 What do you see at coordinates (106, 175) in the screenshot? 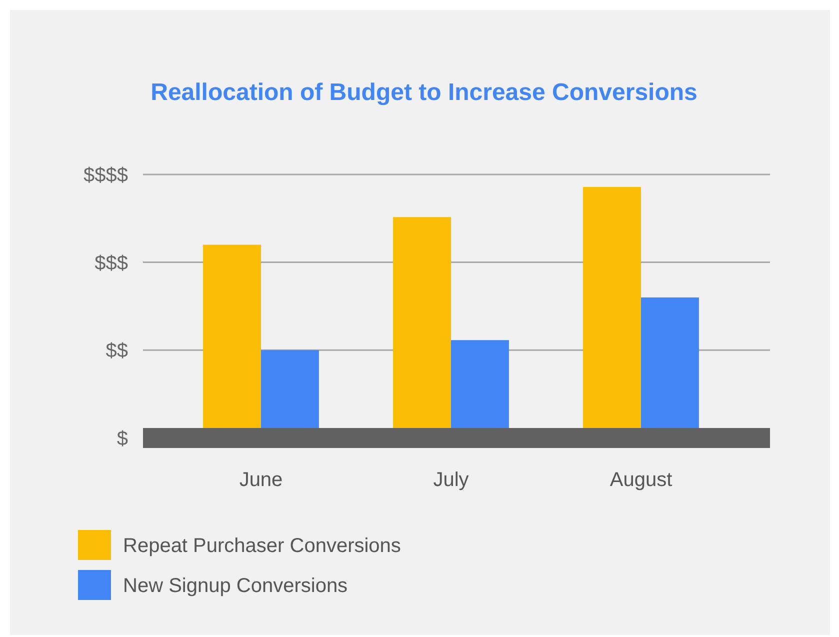
I see `ref-line-label: $$$$` at bounding box center [106, 175].